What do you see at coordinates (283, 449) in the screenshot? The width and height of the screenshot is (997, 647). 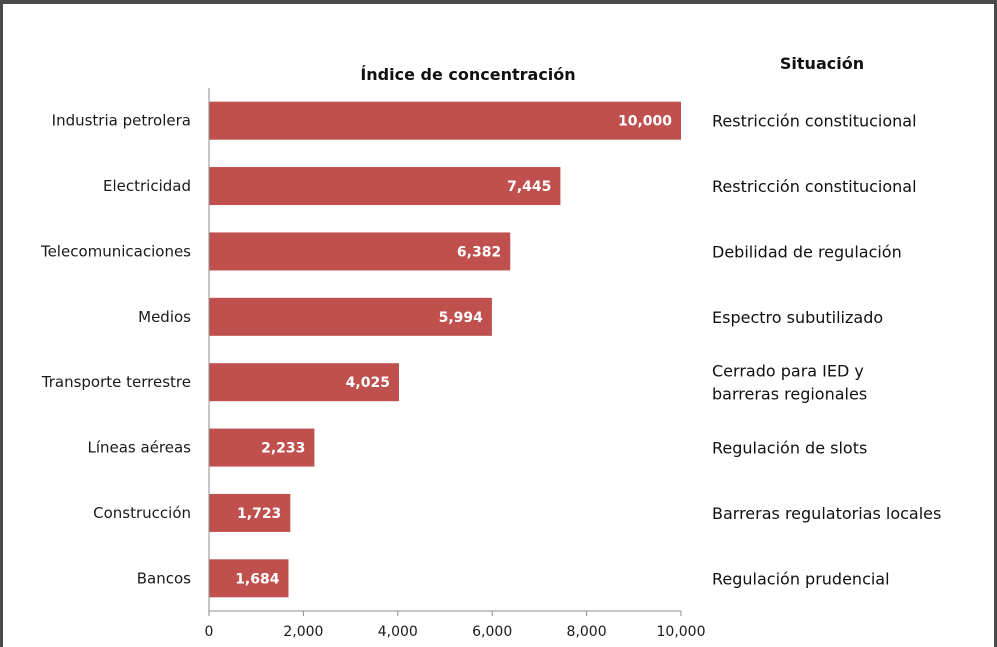 I see `value-label-5: 2,233` at bounding box center [283, 449].